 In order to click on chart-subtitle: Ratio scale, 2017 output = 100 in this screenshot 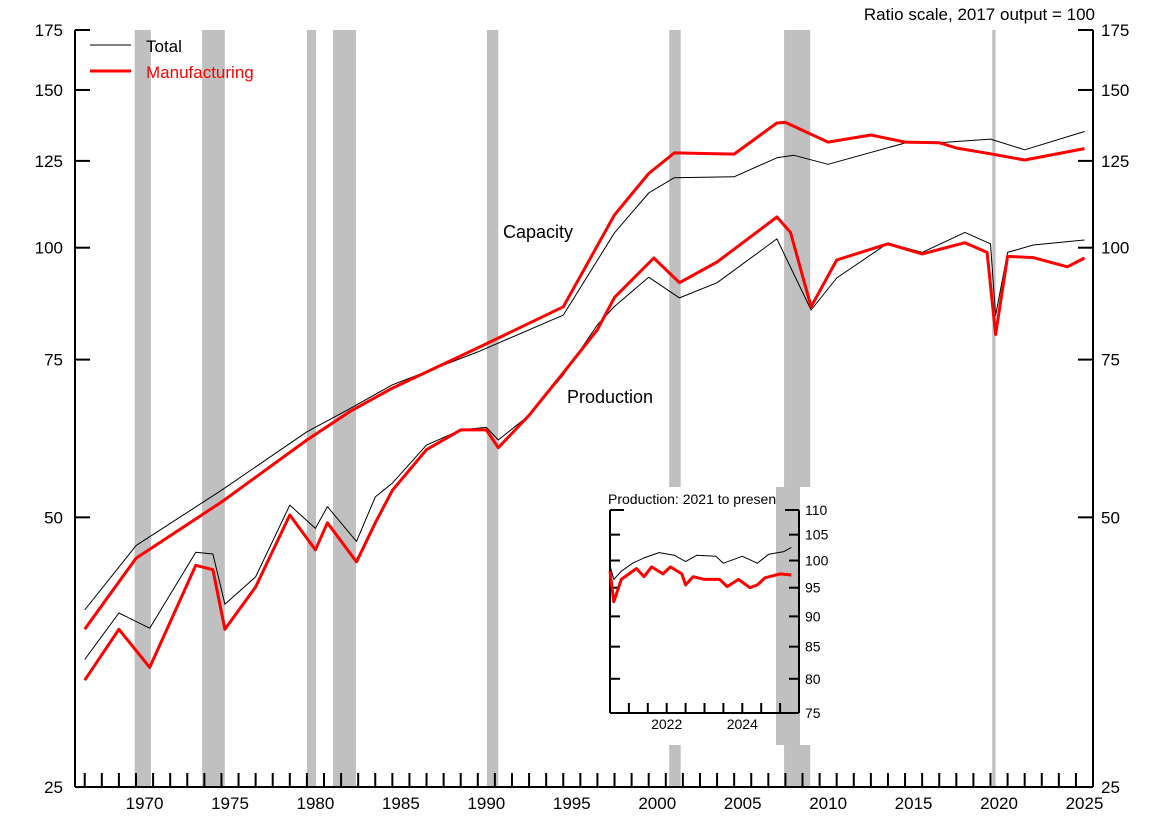, I will do `click(979, 14)`.